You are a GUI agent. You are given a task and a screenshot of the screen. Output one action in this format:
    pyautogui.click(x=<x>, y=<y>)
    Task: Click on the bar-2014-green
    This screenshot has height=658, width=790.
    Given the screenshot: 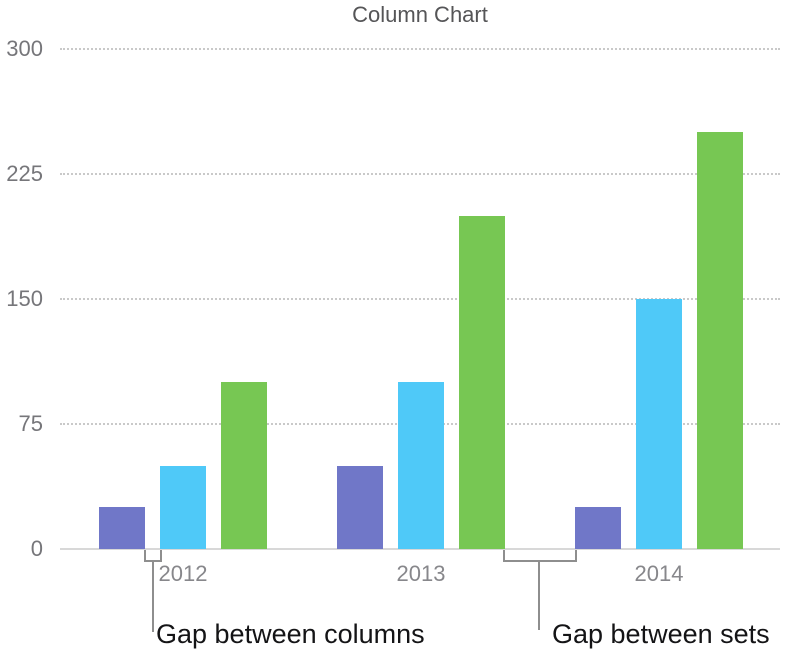 What is the action you would take?
    pyautogui.click(x=720, y=340)
    